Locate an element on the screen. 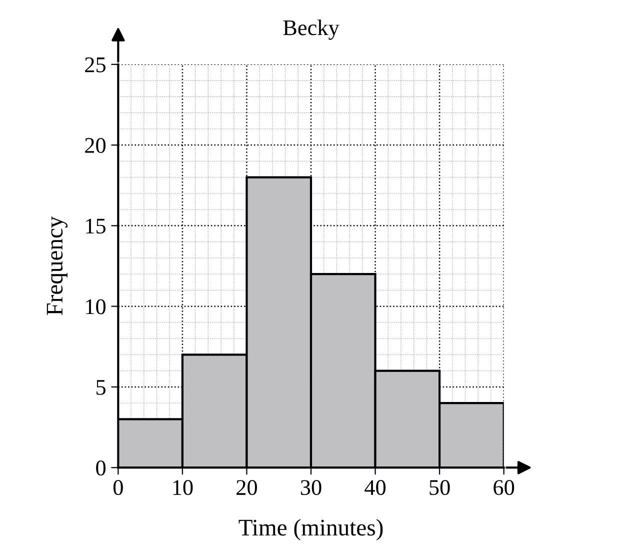 The width and height of the screenshot is (622, 560). x-tick-label: 50 is located at coordinates (440, 488).